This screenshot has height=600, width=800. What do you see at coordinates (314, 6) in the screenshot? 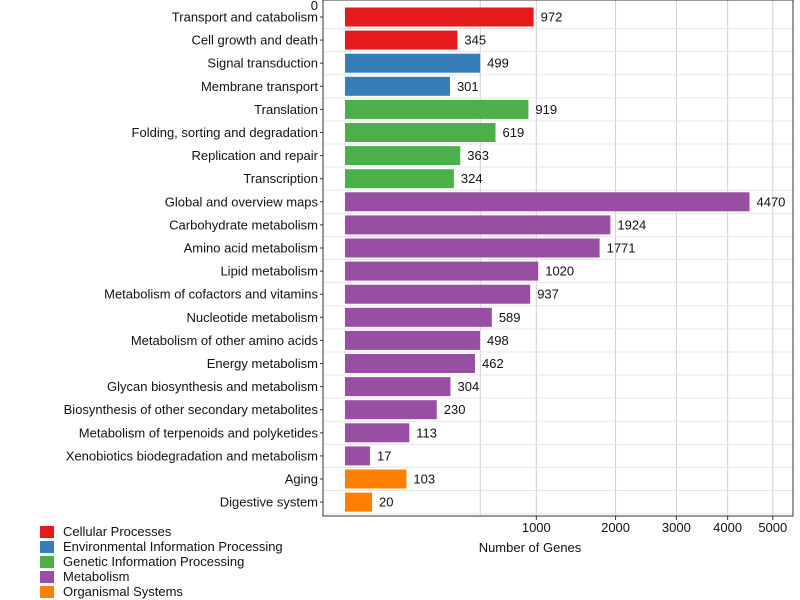
I see `top-zero-label: 0` at bounding box center [314, 6].